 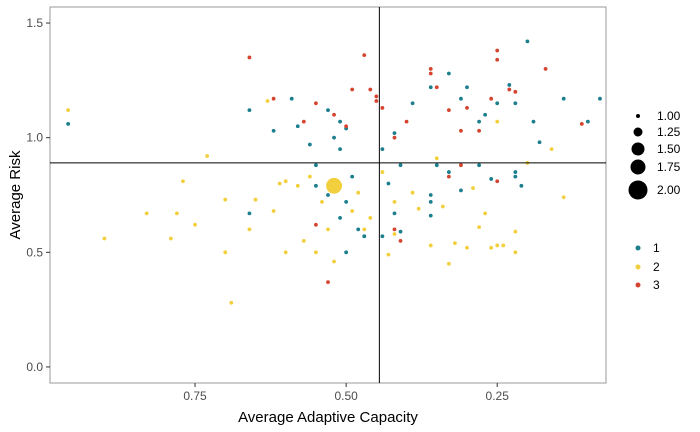 I want to click on x-tick-label: 0.75, so click(x=195, y=396).